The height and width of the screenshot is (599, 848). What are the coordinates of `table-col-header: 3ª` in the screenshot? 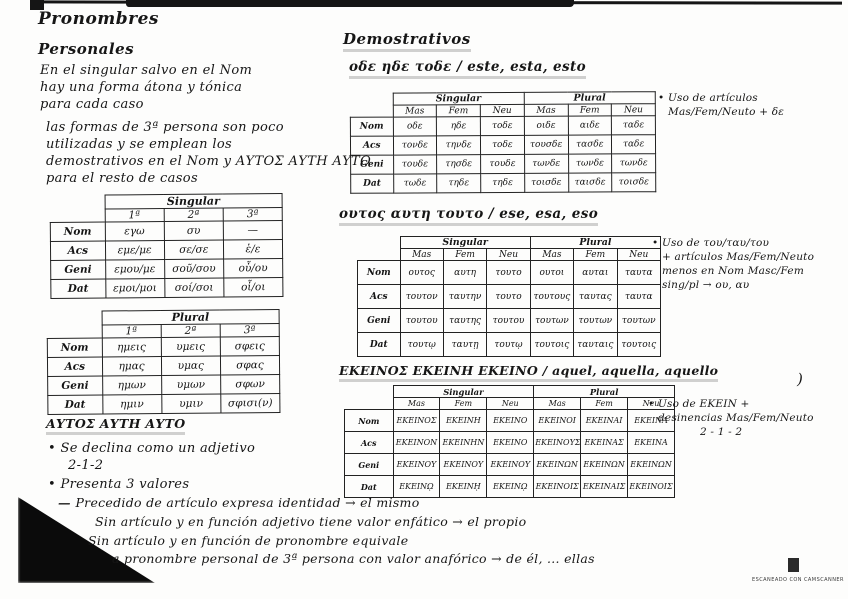 It's located at (249, 330).